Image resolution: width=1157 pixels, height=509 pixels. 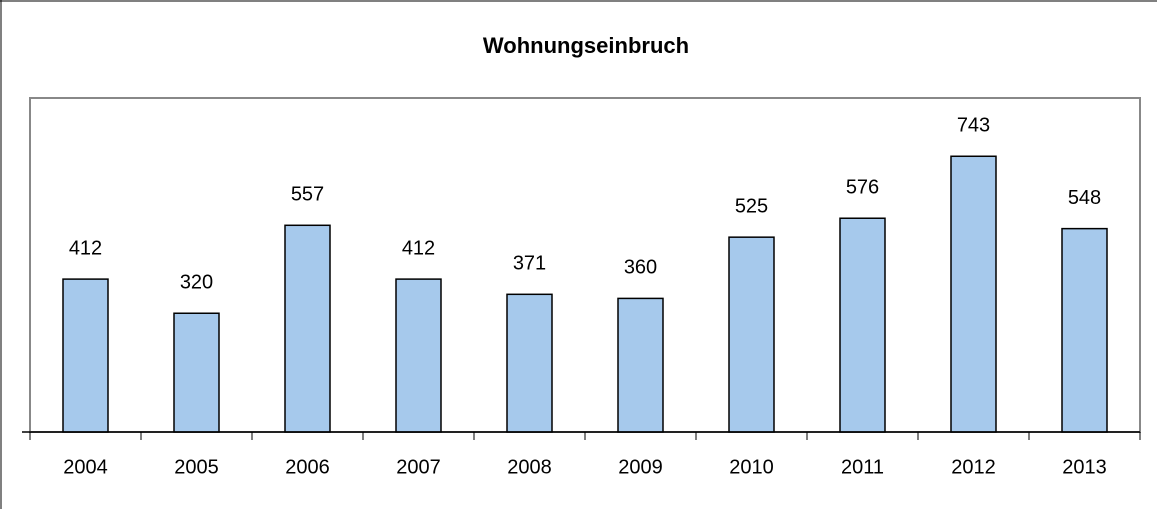 I want to click on x-tick-label: 2004, so click(x=85, y=467).